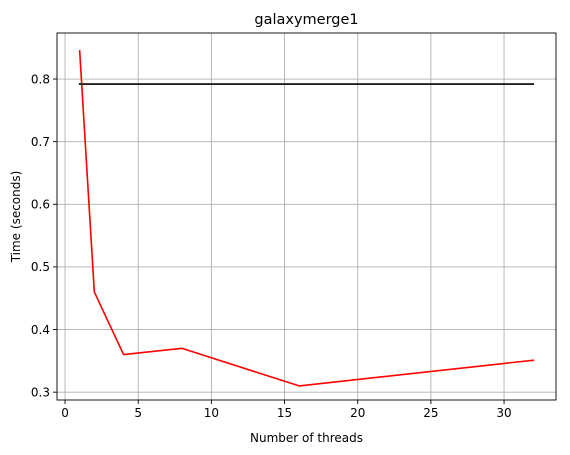 The image size is (570, 455). What do you see at coordinates (503, 413) in the screenshot?
I see `x-tick-label: 30` at bounding box center [503, 413].